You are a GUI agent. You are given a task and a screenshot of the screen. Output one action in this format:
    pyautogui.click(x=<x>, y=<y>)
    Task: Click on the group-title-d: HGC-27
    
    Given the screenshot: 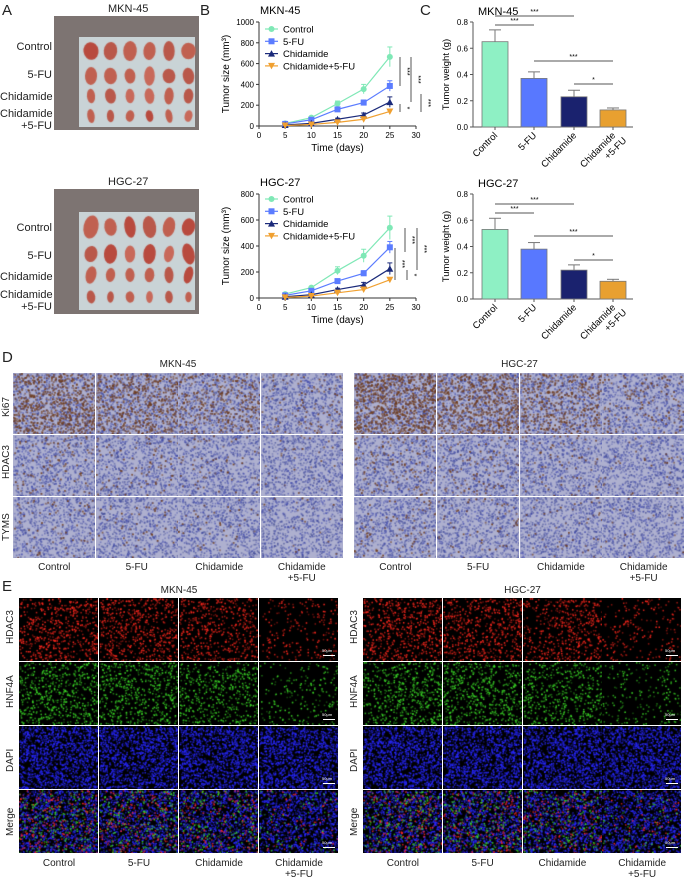 What is the action you would take?
    pyautogui.click(x=519, y=364)
    